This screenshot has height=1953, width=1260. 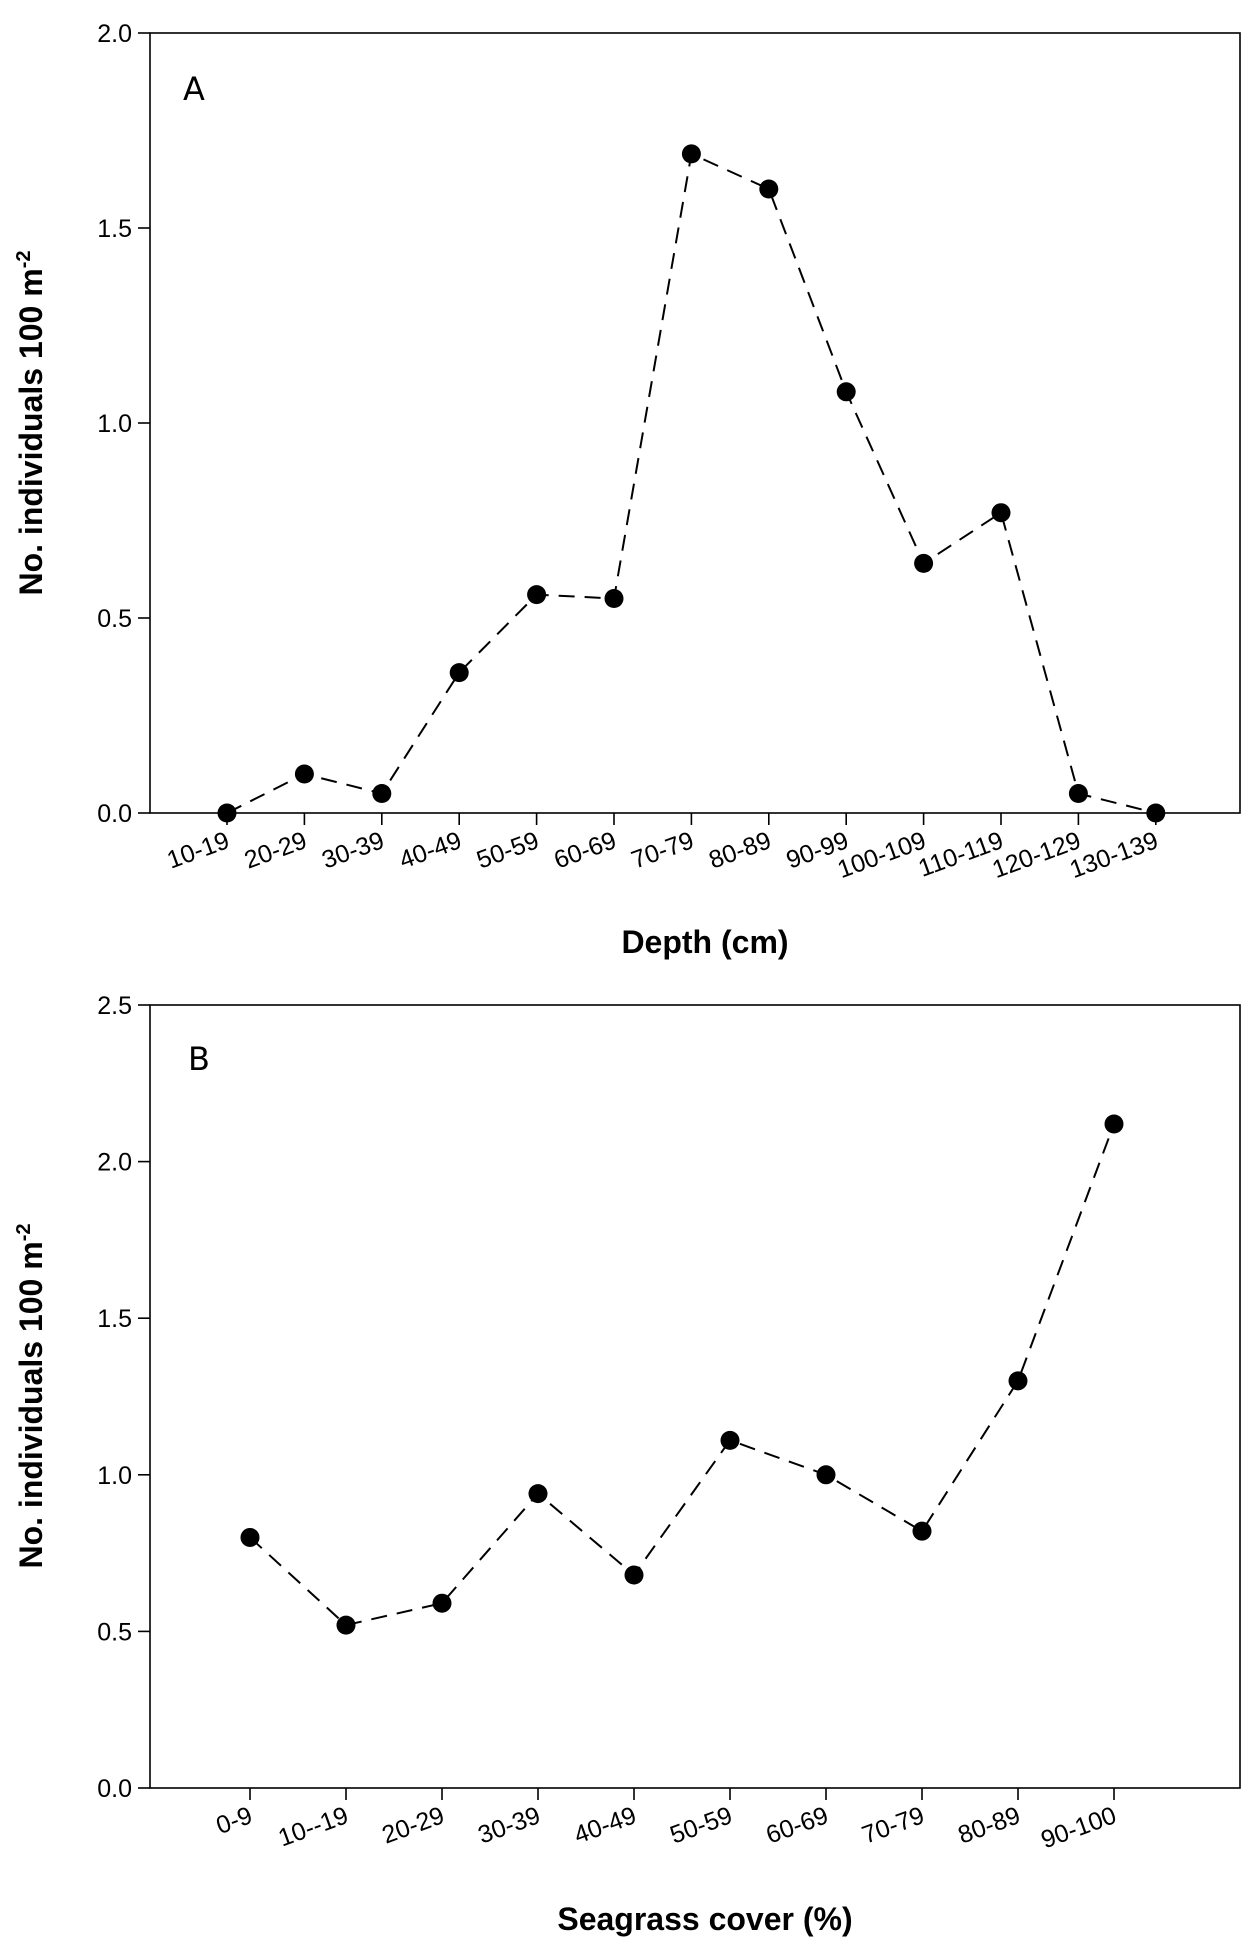 What do you see at coordinates (114, 1789) in the screenshot?
I see `y-tick-label-b-0: 0.0` at bounding box center [114, 1789].